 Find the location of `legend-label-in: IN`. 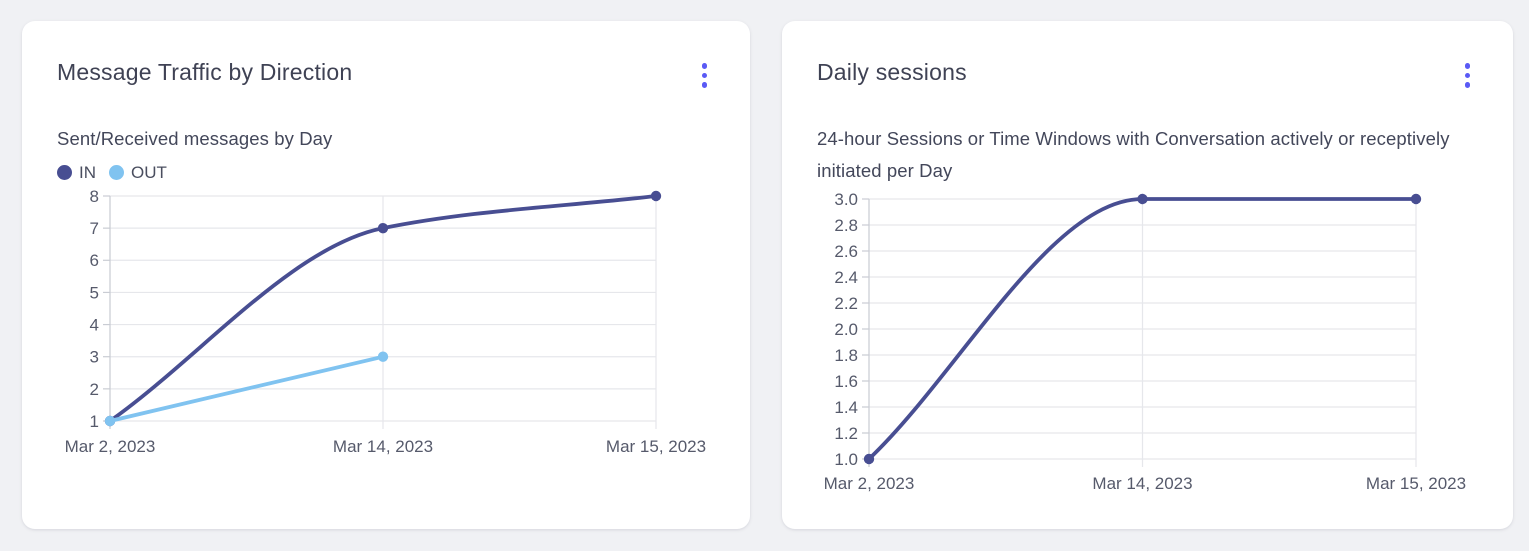

legend-label-in: IN is located at coordinates (87, 172).